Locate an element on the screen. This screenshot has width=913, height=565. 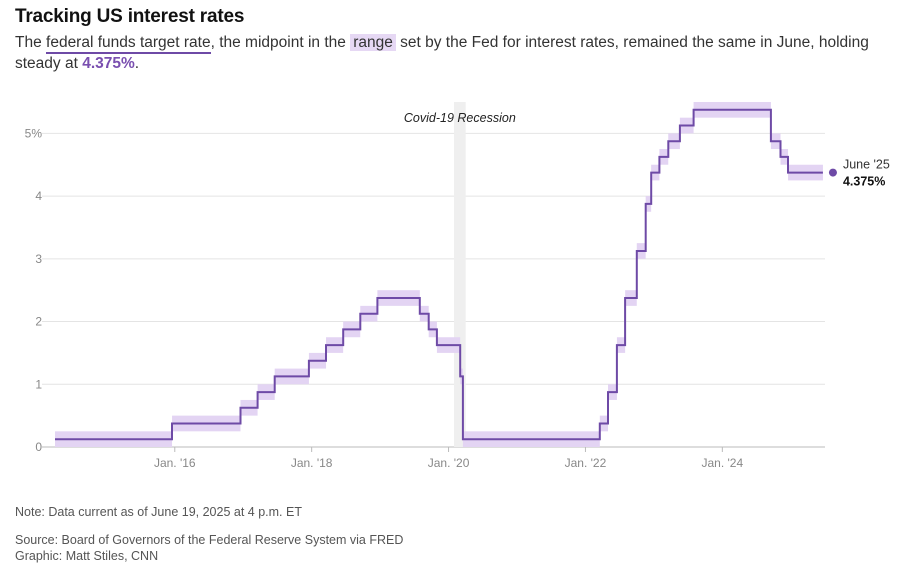
y-tick-label: 0 is located at coordinates (38, 447).